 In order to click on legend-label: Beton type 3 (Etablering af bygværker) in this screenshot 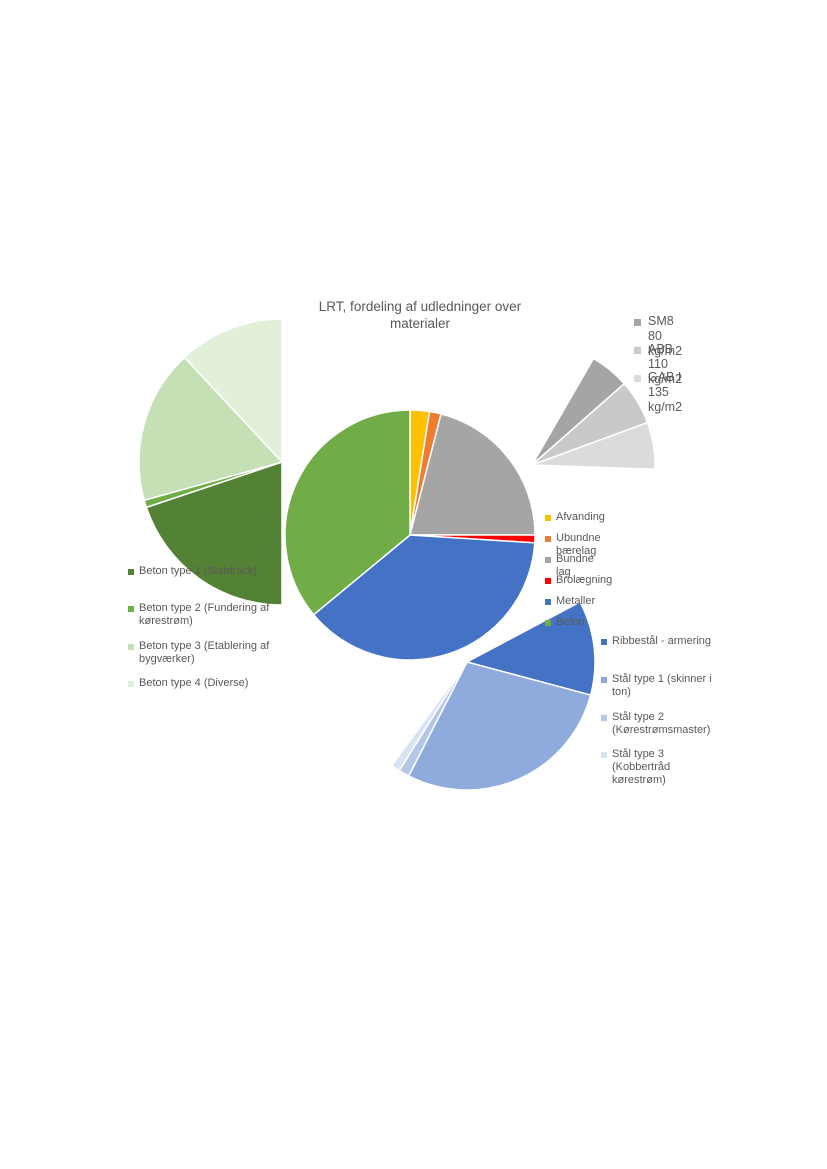, I will do `click(204, 652)`.